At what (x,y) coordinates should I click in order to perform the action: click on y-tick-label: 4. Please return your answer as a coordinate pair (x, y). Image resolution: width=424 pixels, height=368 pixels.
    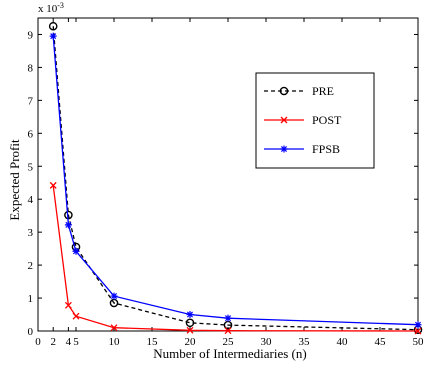
    Looking at the image, I should click on (31, 200).